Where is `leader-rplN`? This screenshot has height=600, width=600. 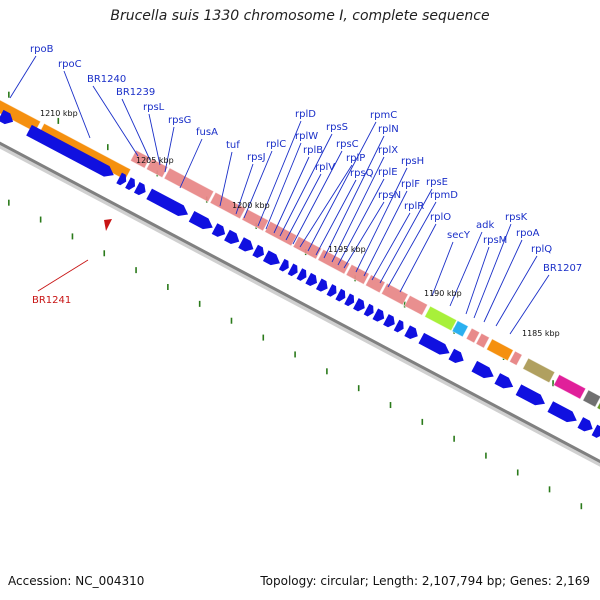 leader-rplN is located at coordinates (354, 197).